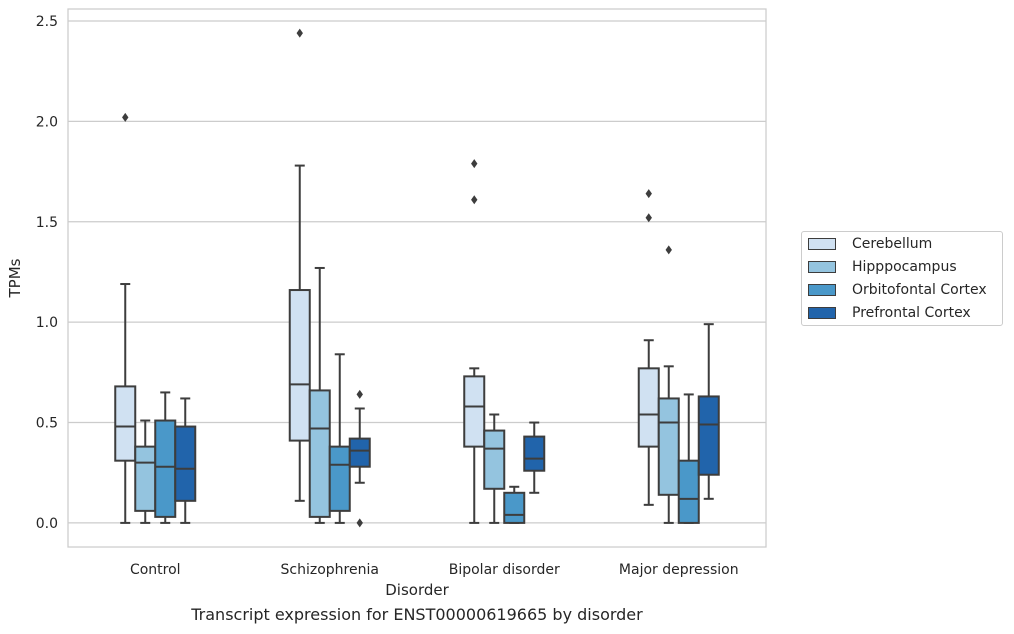  Describe the element at coordinates (504, 570) in the screenshot. I see `x-tick-label: Bipolar disorder` at that location.